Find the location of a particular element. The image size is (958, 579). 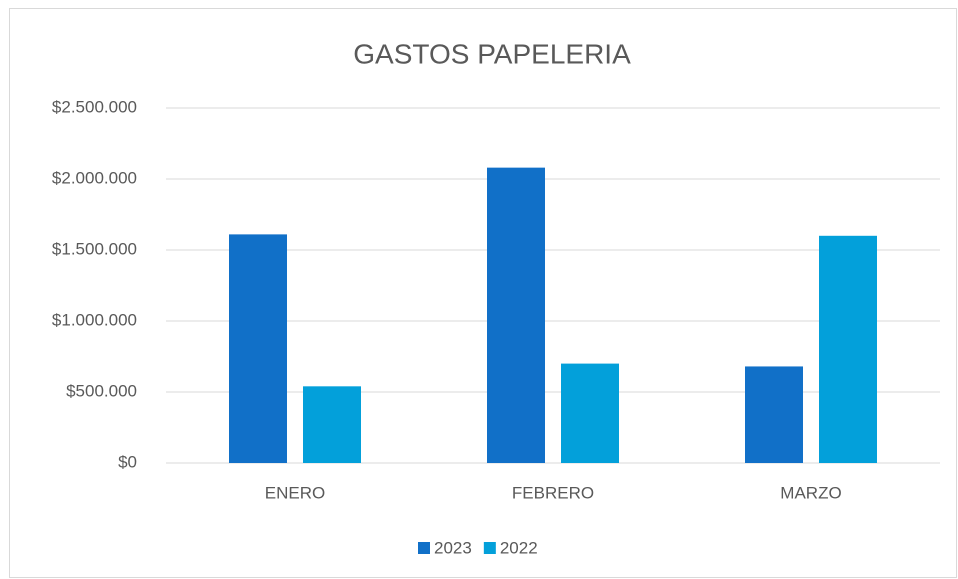

y-tick-label: $1.000.000 is located at coordinates (94, 319).